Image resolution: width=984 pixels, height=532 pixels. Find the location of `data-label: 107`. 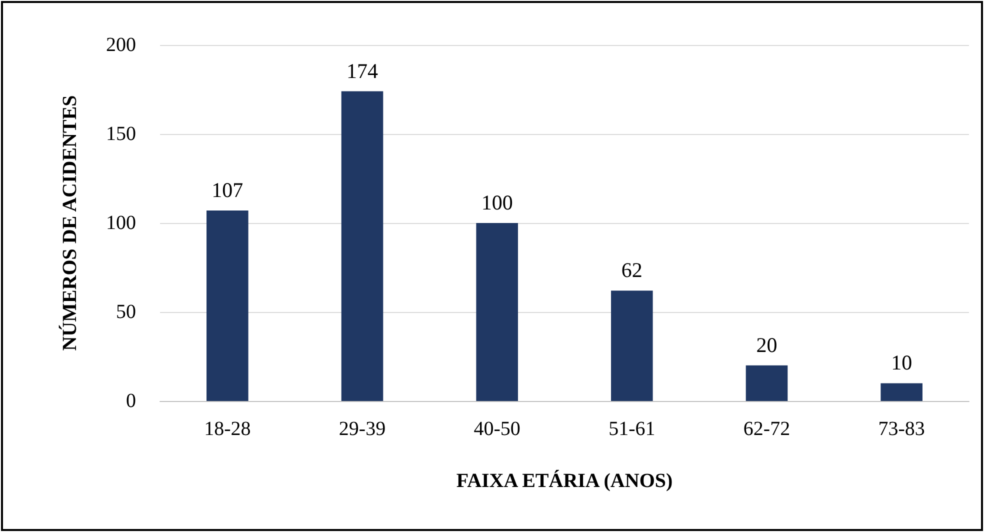

data-label: 107 is located at coordinates (228, 190).